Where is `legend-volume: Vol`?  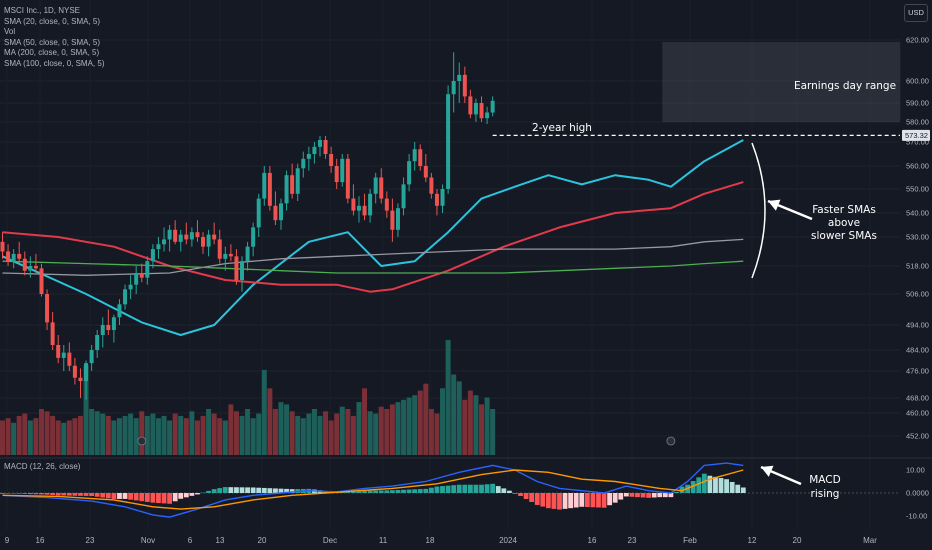 legend-volume: Vol is located at coordinates (10, 32).